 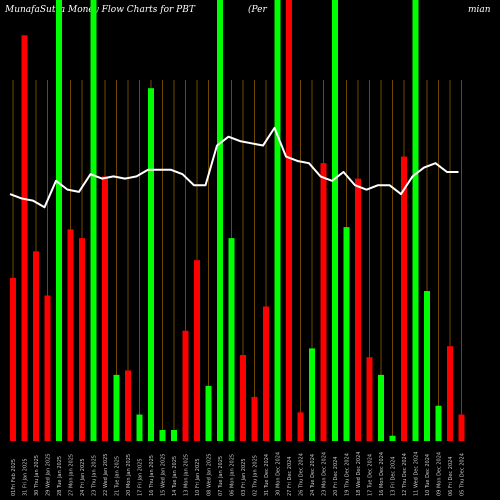 I want to click on x-tick-label: 30 Thu Jan 2025, so click(x=37, y=475).